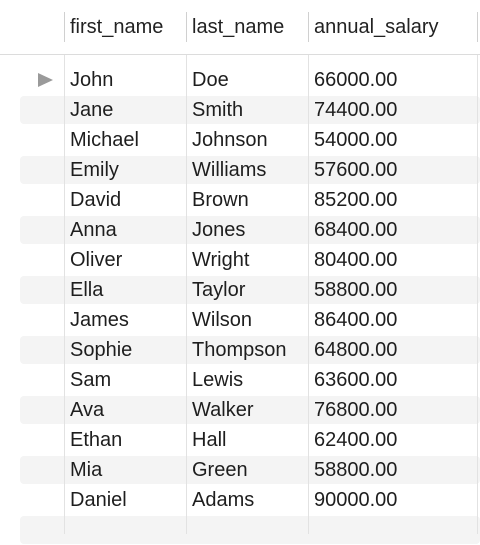 The width and height of the screenshot is (480, 545). I want to click on cell-last-name: Smith, so click(218, 110).